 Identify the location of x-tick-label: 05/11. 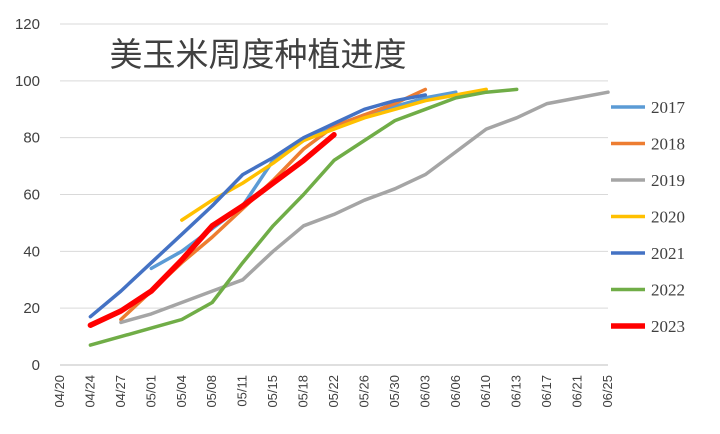
(242, 391).